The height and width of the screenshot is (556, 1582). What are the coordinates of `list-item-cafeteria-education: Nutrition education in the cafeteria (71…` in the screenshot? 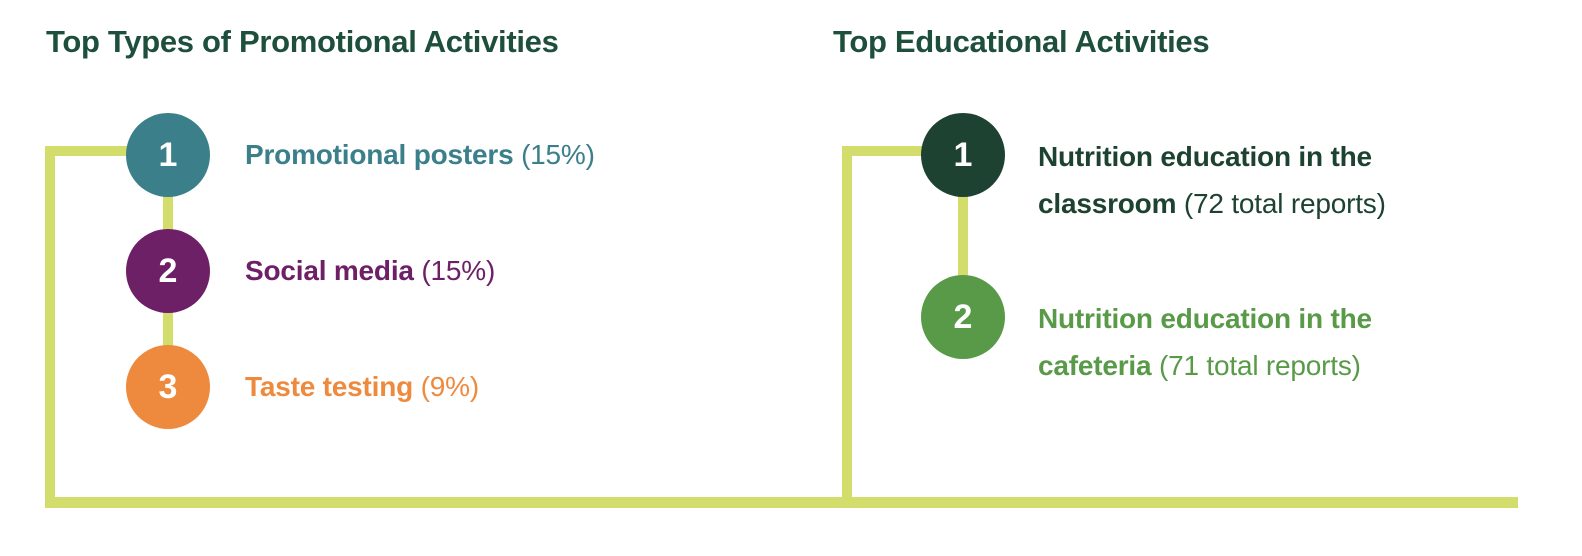 It's located at (1243, 342).